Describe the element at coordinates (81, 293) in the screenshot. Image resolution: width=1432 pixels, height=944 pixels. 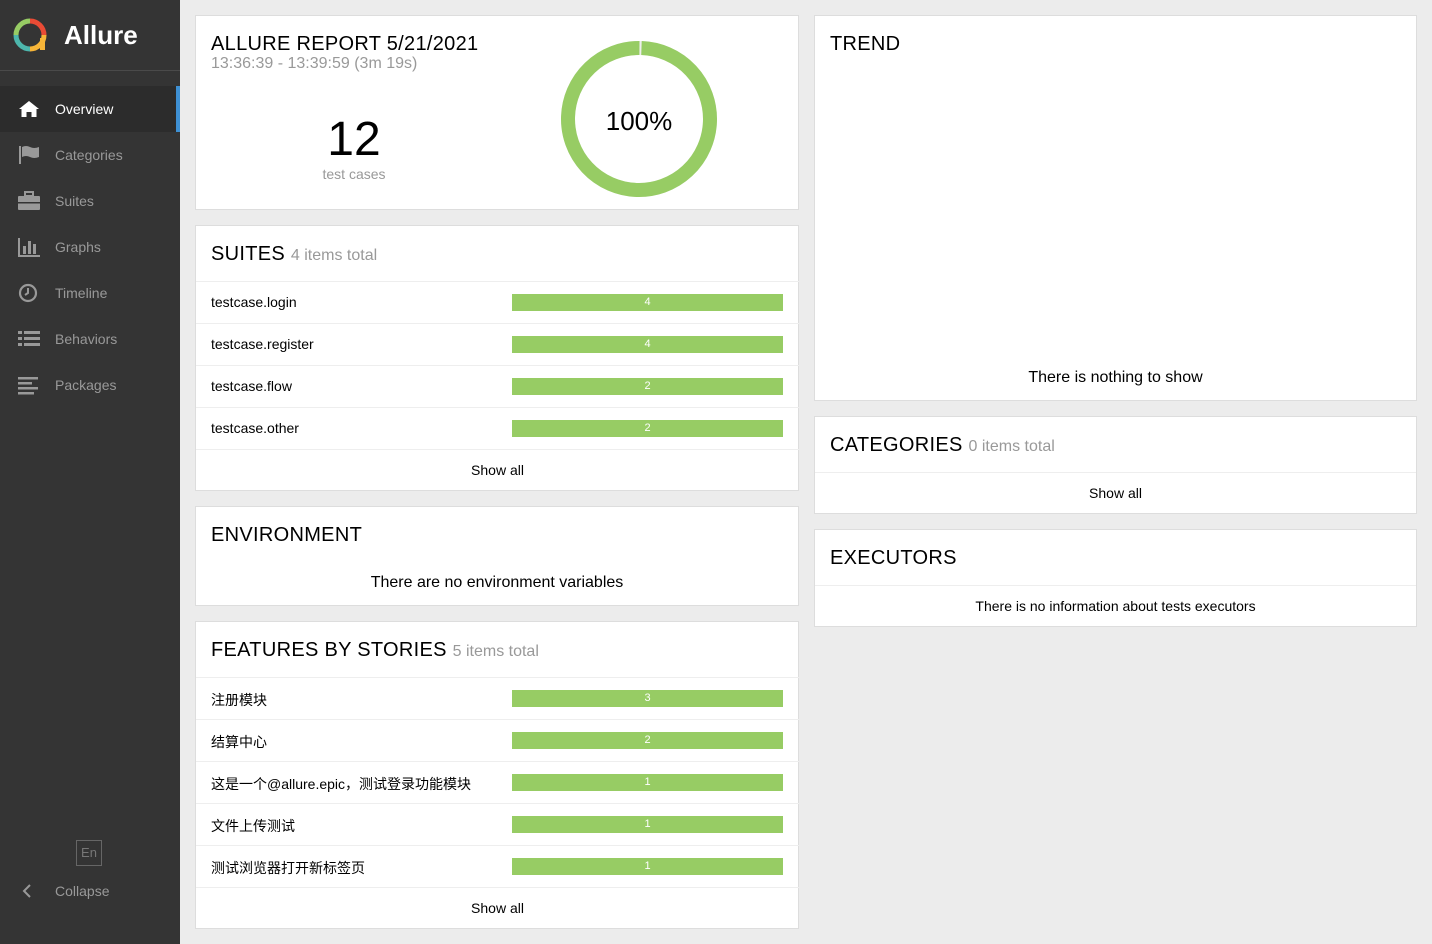
I see `sidebar-item-label: Timeline` at that location.